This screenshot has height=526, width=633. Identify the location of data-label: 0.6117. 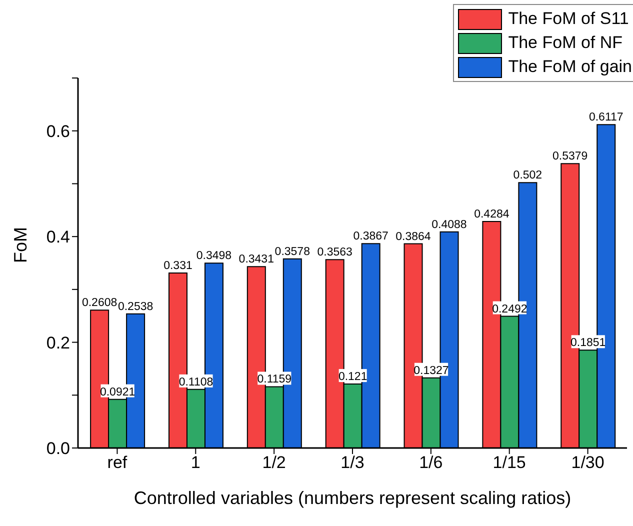
(606, 118).